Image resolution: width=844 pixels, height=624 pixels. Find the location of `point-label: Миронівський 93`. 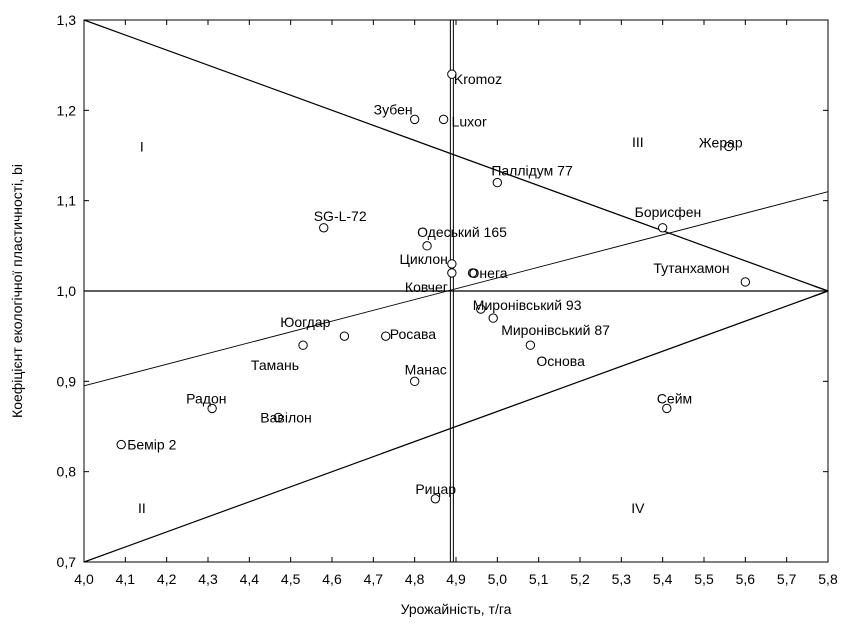

point-label: Миронівський 93 is located at coordinates (527, 305).